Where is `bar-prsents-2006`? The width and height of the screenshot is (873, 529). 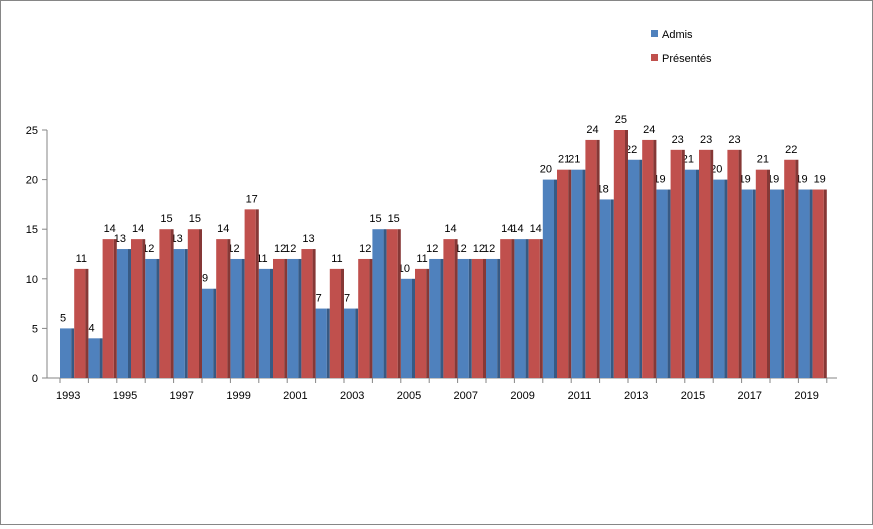 bar-prsents-2006 is located at coordinates (450, 308).